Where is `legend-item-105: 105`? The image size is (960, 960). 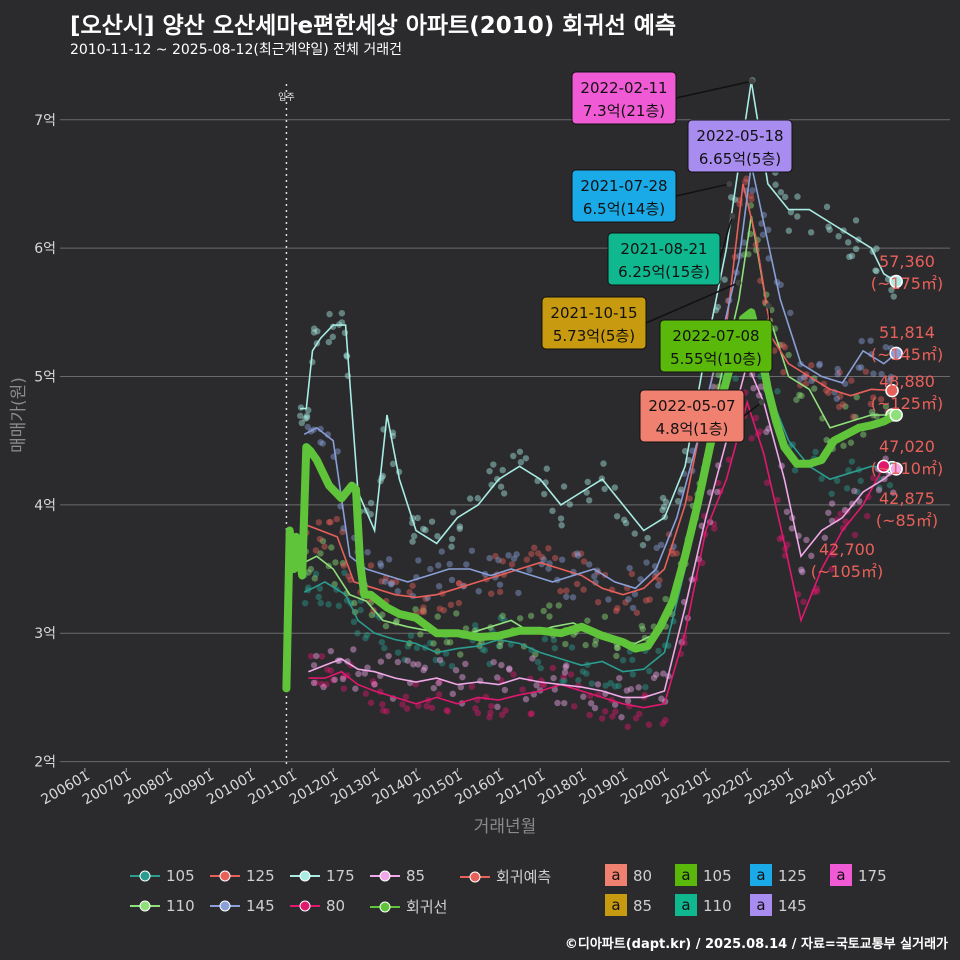 legend-item-105: 105 is located at coordinates (162, 875).